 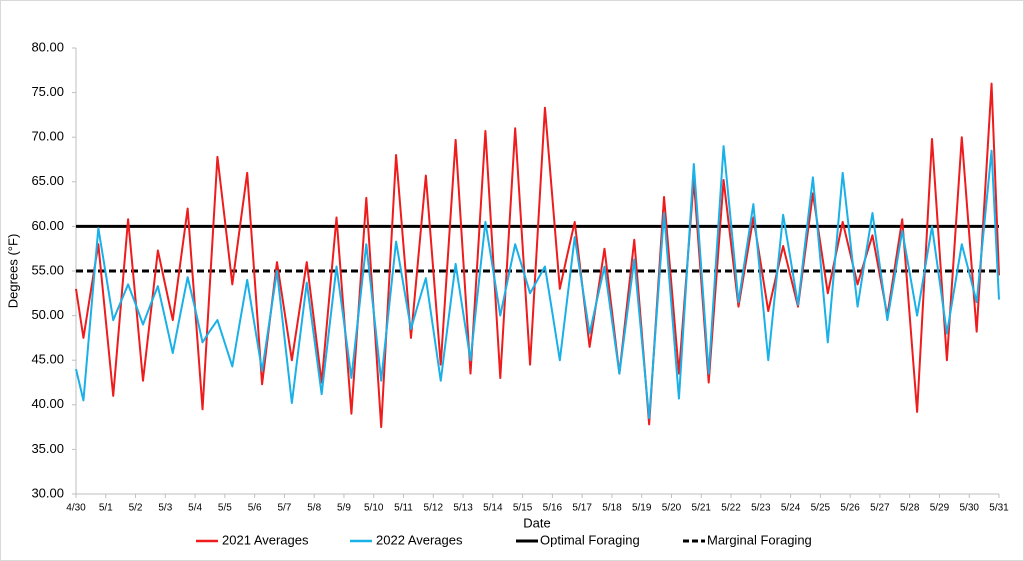 I want to click on x-tick-label: 5/23, so click(x=761, y=508).